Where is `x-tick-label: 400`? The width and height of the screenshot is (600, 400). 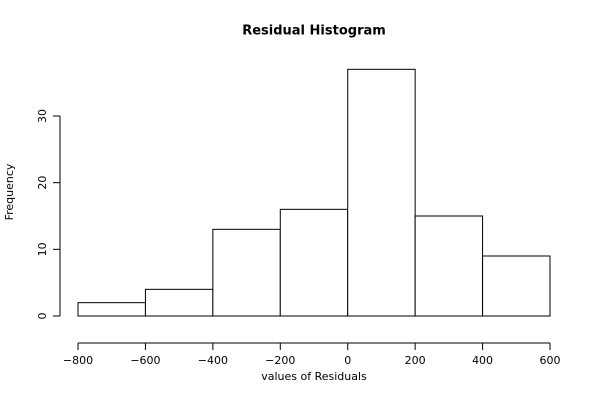
x-tick-label: 400 is located at coordinates (482, 360).